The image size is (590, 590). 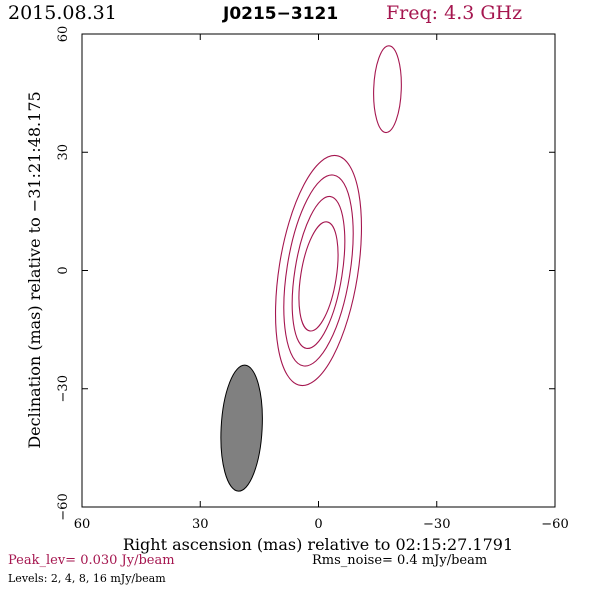 What do you see at coordinates (318, 524) in the screenshot?
I see `x-tick-label: 0` at bounding box center [318, 524].